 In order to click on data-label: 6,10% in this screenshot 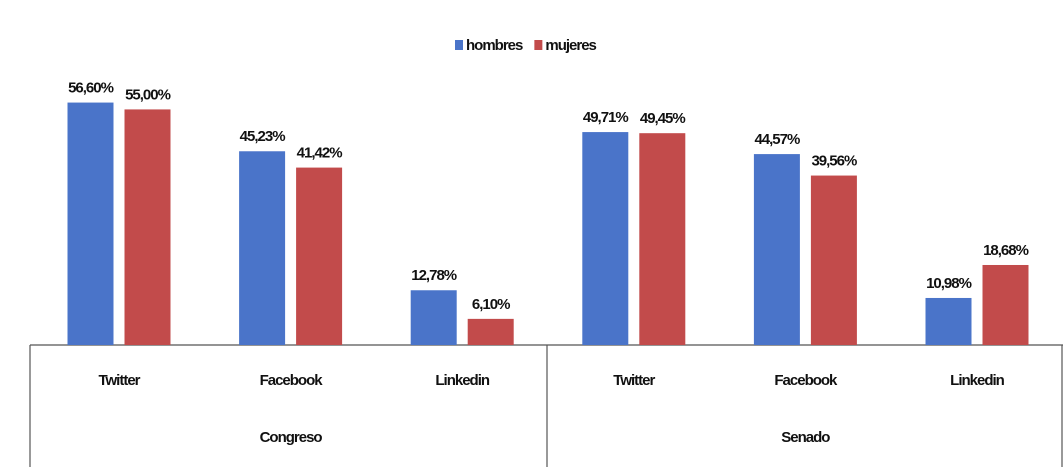, I will do `click(491, 304)`.